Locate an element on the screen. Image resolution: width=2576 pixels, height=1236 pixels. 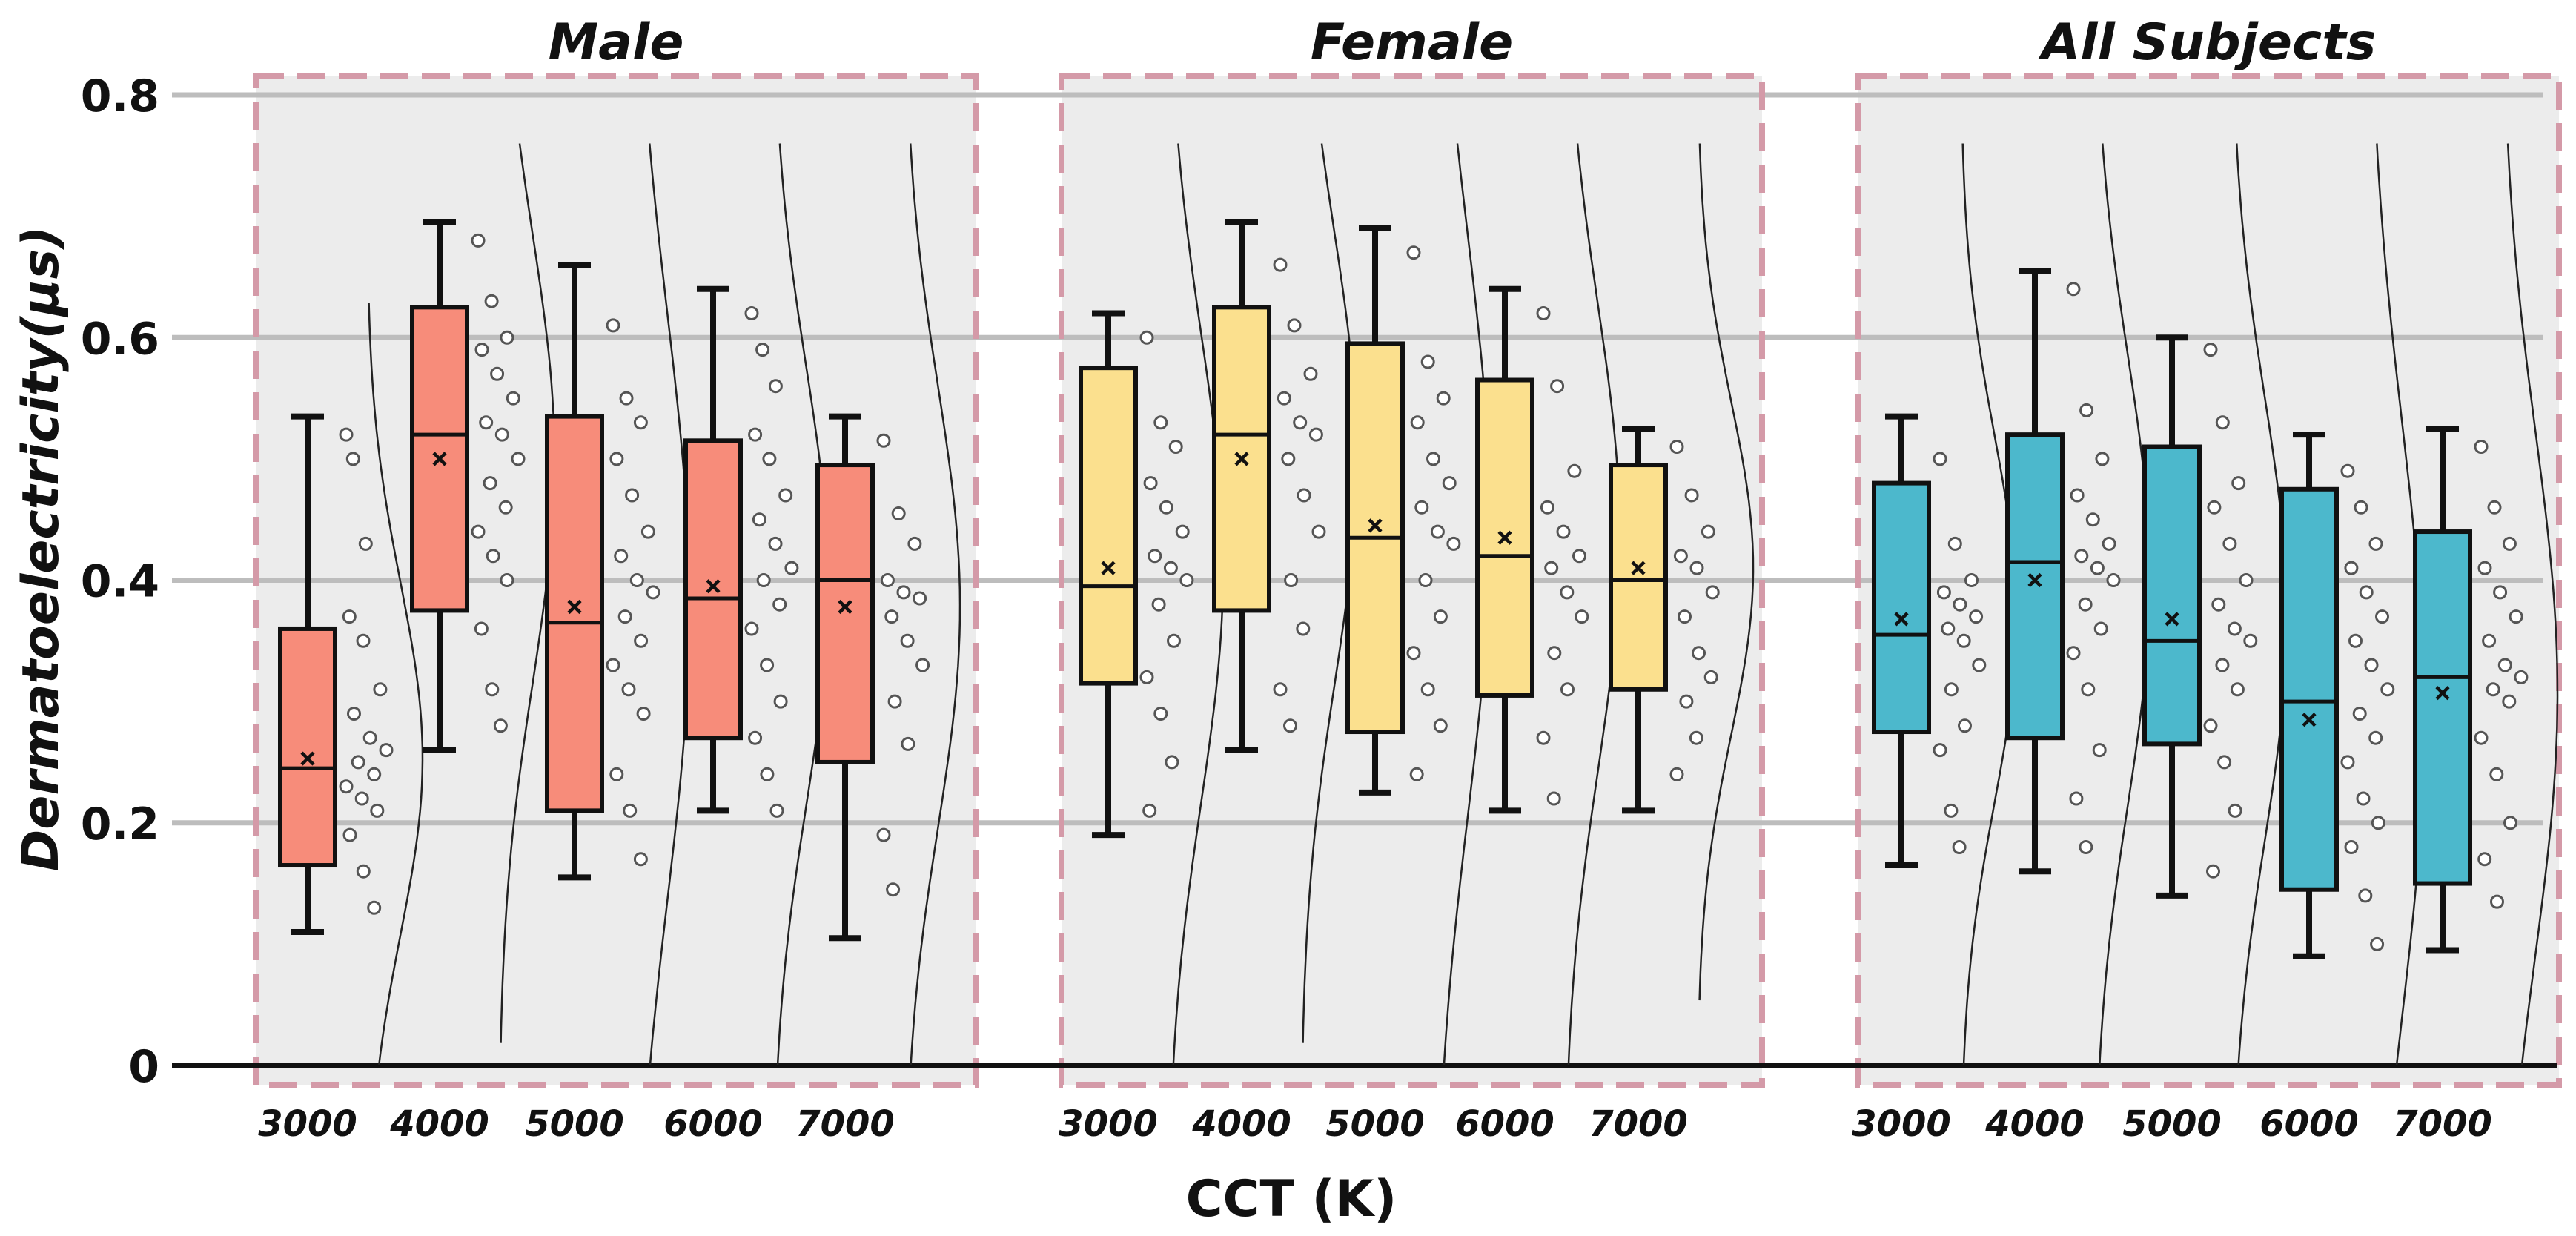
panel-title-2: Female is located at coordinates (1412, 43).